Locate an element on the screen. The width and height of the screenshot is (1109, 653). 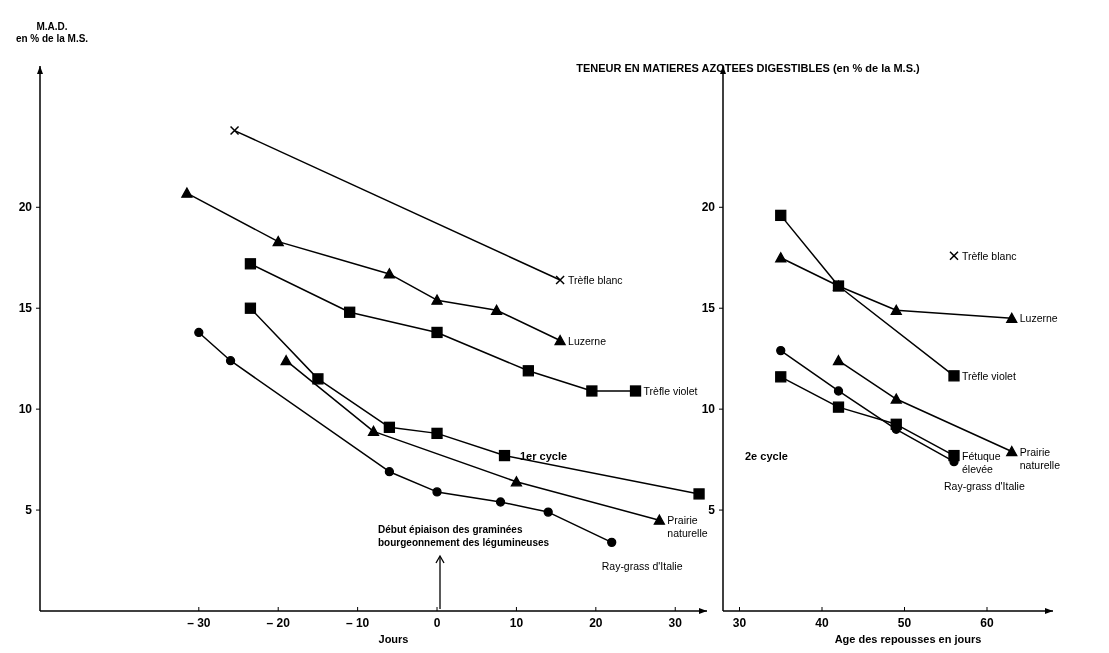
x-tick-label: – 10 is located at coordinates (357, 623).